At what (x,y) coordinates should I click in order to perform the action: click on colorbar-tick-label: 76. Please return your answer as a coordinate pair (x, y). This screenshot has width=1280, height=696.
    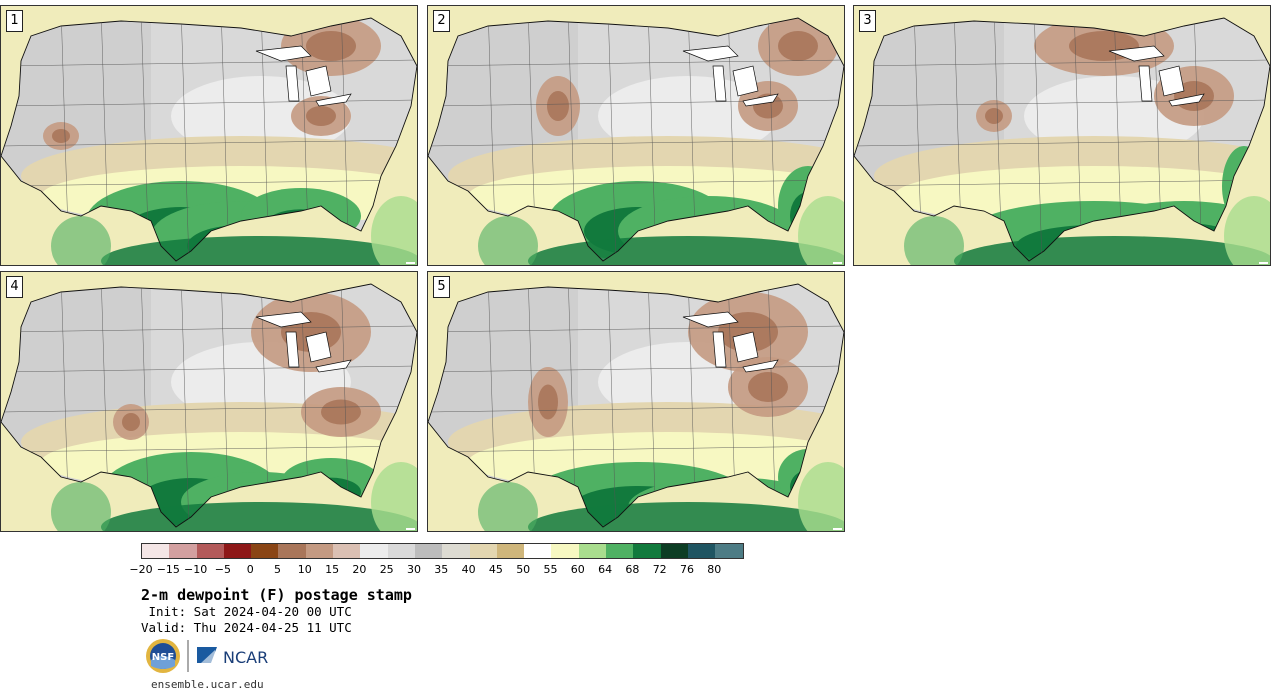
    Looking at the image, I should click on (687, 569).